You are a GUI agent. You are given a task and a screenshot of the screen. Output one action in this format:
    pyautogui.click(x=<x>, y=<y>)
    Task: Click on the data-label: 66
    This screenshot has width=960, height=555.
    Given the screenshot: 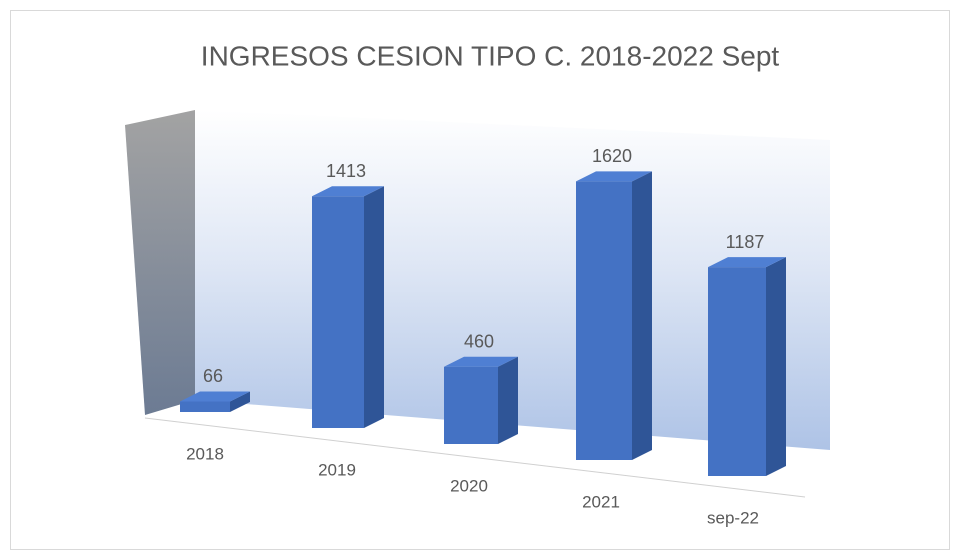 What is the action you would take?
    pyautogui.click(x=213, y=376)
    